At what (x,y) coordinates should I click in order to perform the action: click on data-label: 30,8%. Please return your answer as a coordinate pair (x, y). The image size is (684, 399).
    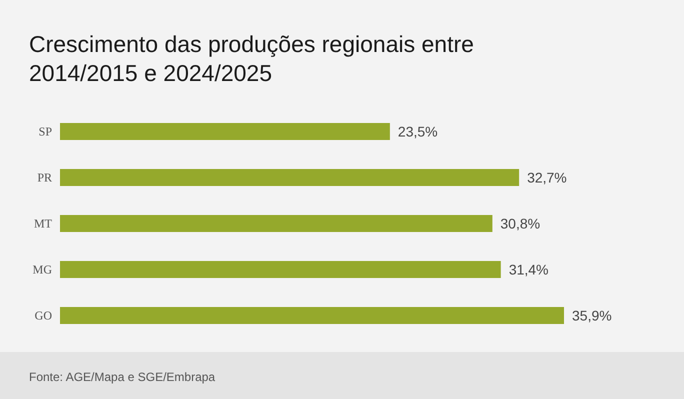
    Looking at the image, I should click on (520, 223).